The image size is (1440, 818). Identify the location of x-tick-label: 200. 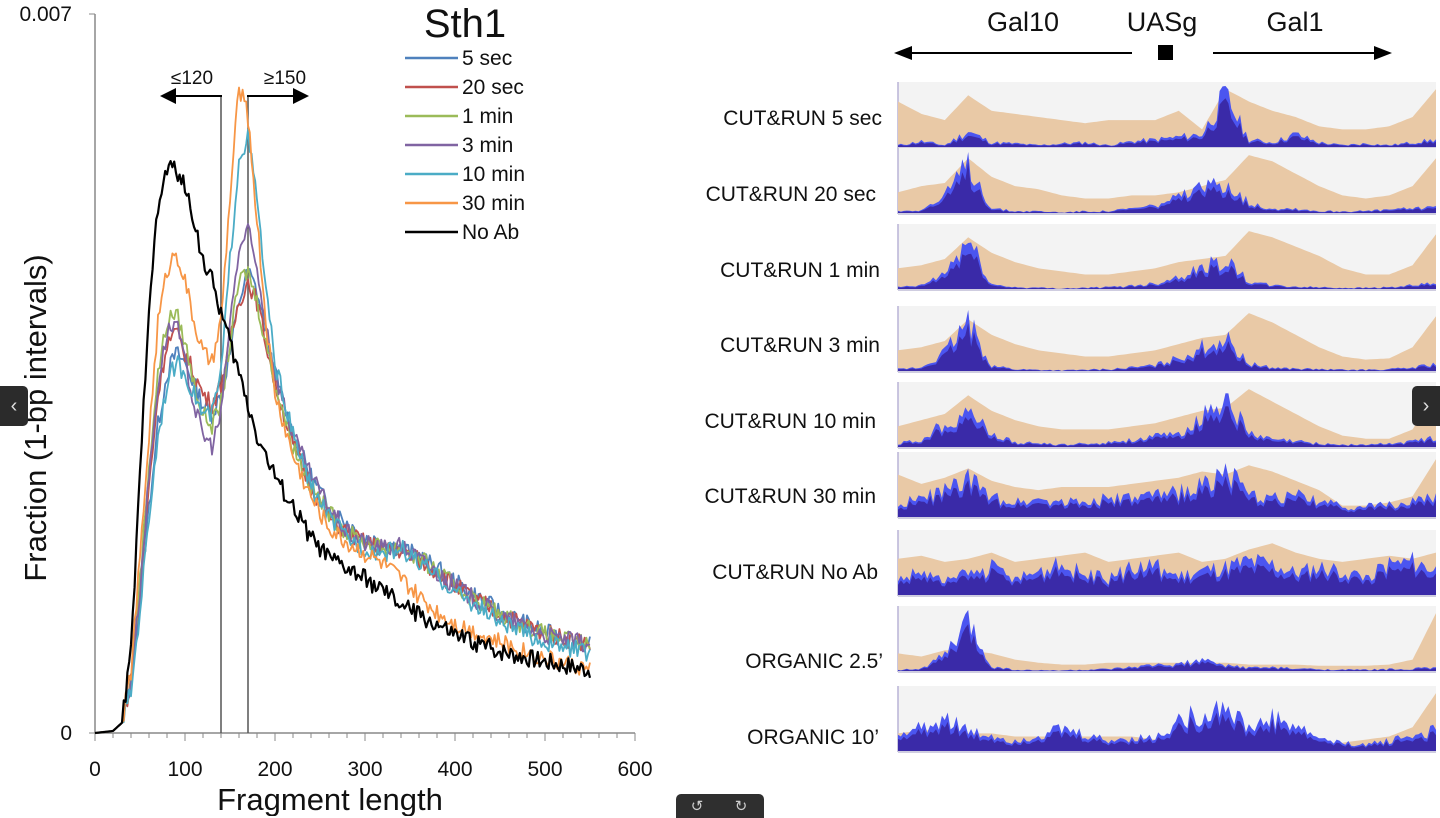
(274, 769).